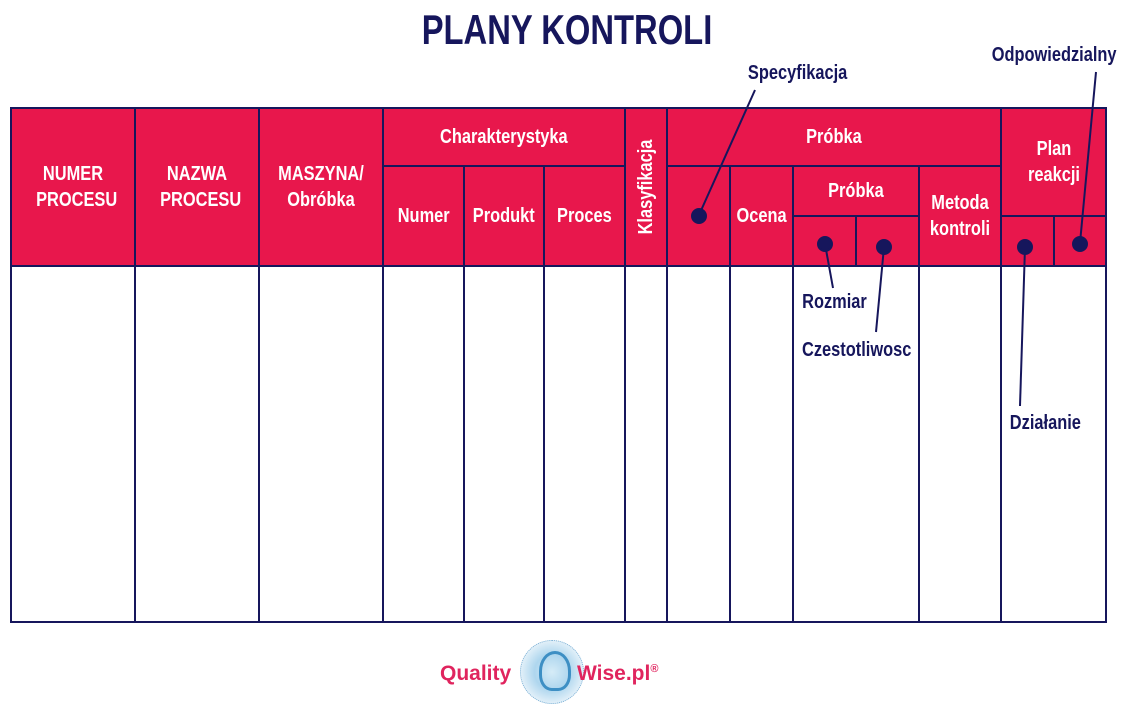 The height and width of the screenshot is (724, 1134). I want to click on annotation-rozmiar: Rozmiar, so click(834, 302).